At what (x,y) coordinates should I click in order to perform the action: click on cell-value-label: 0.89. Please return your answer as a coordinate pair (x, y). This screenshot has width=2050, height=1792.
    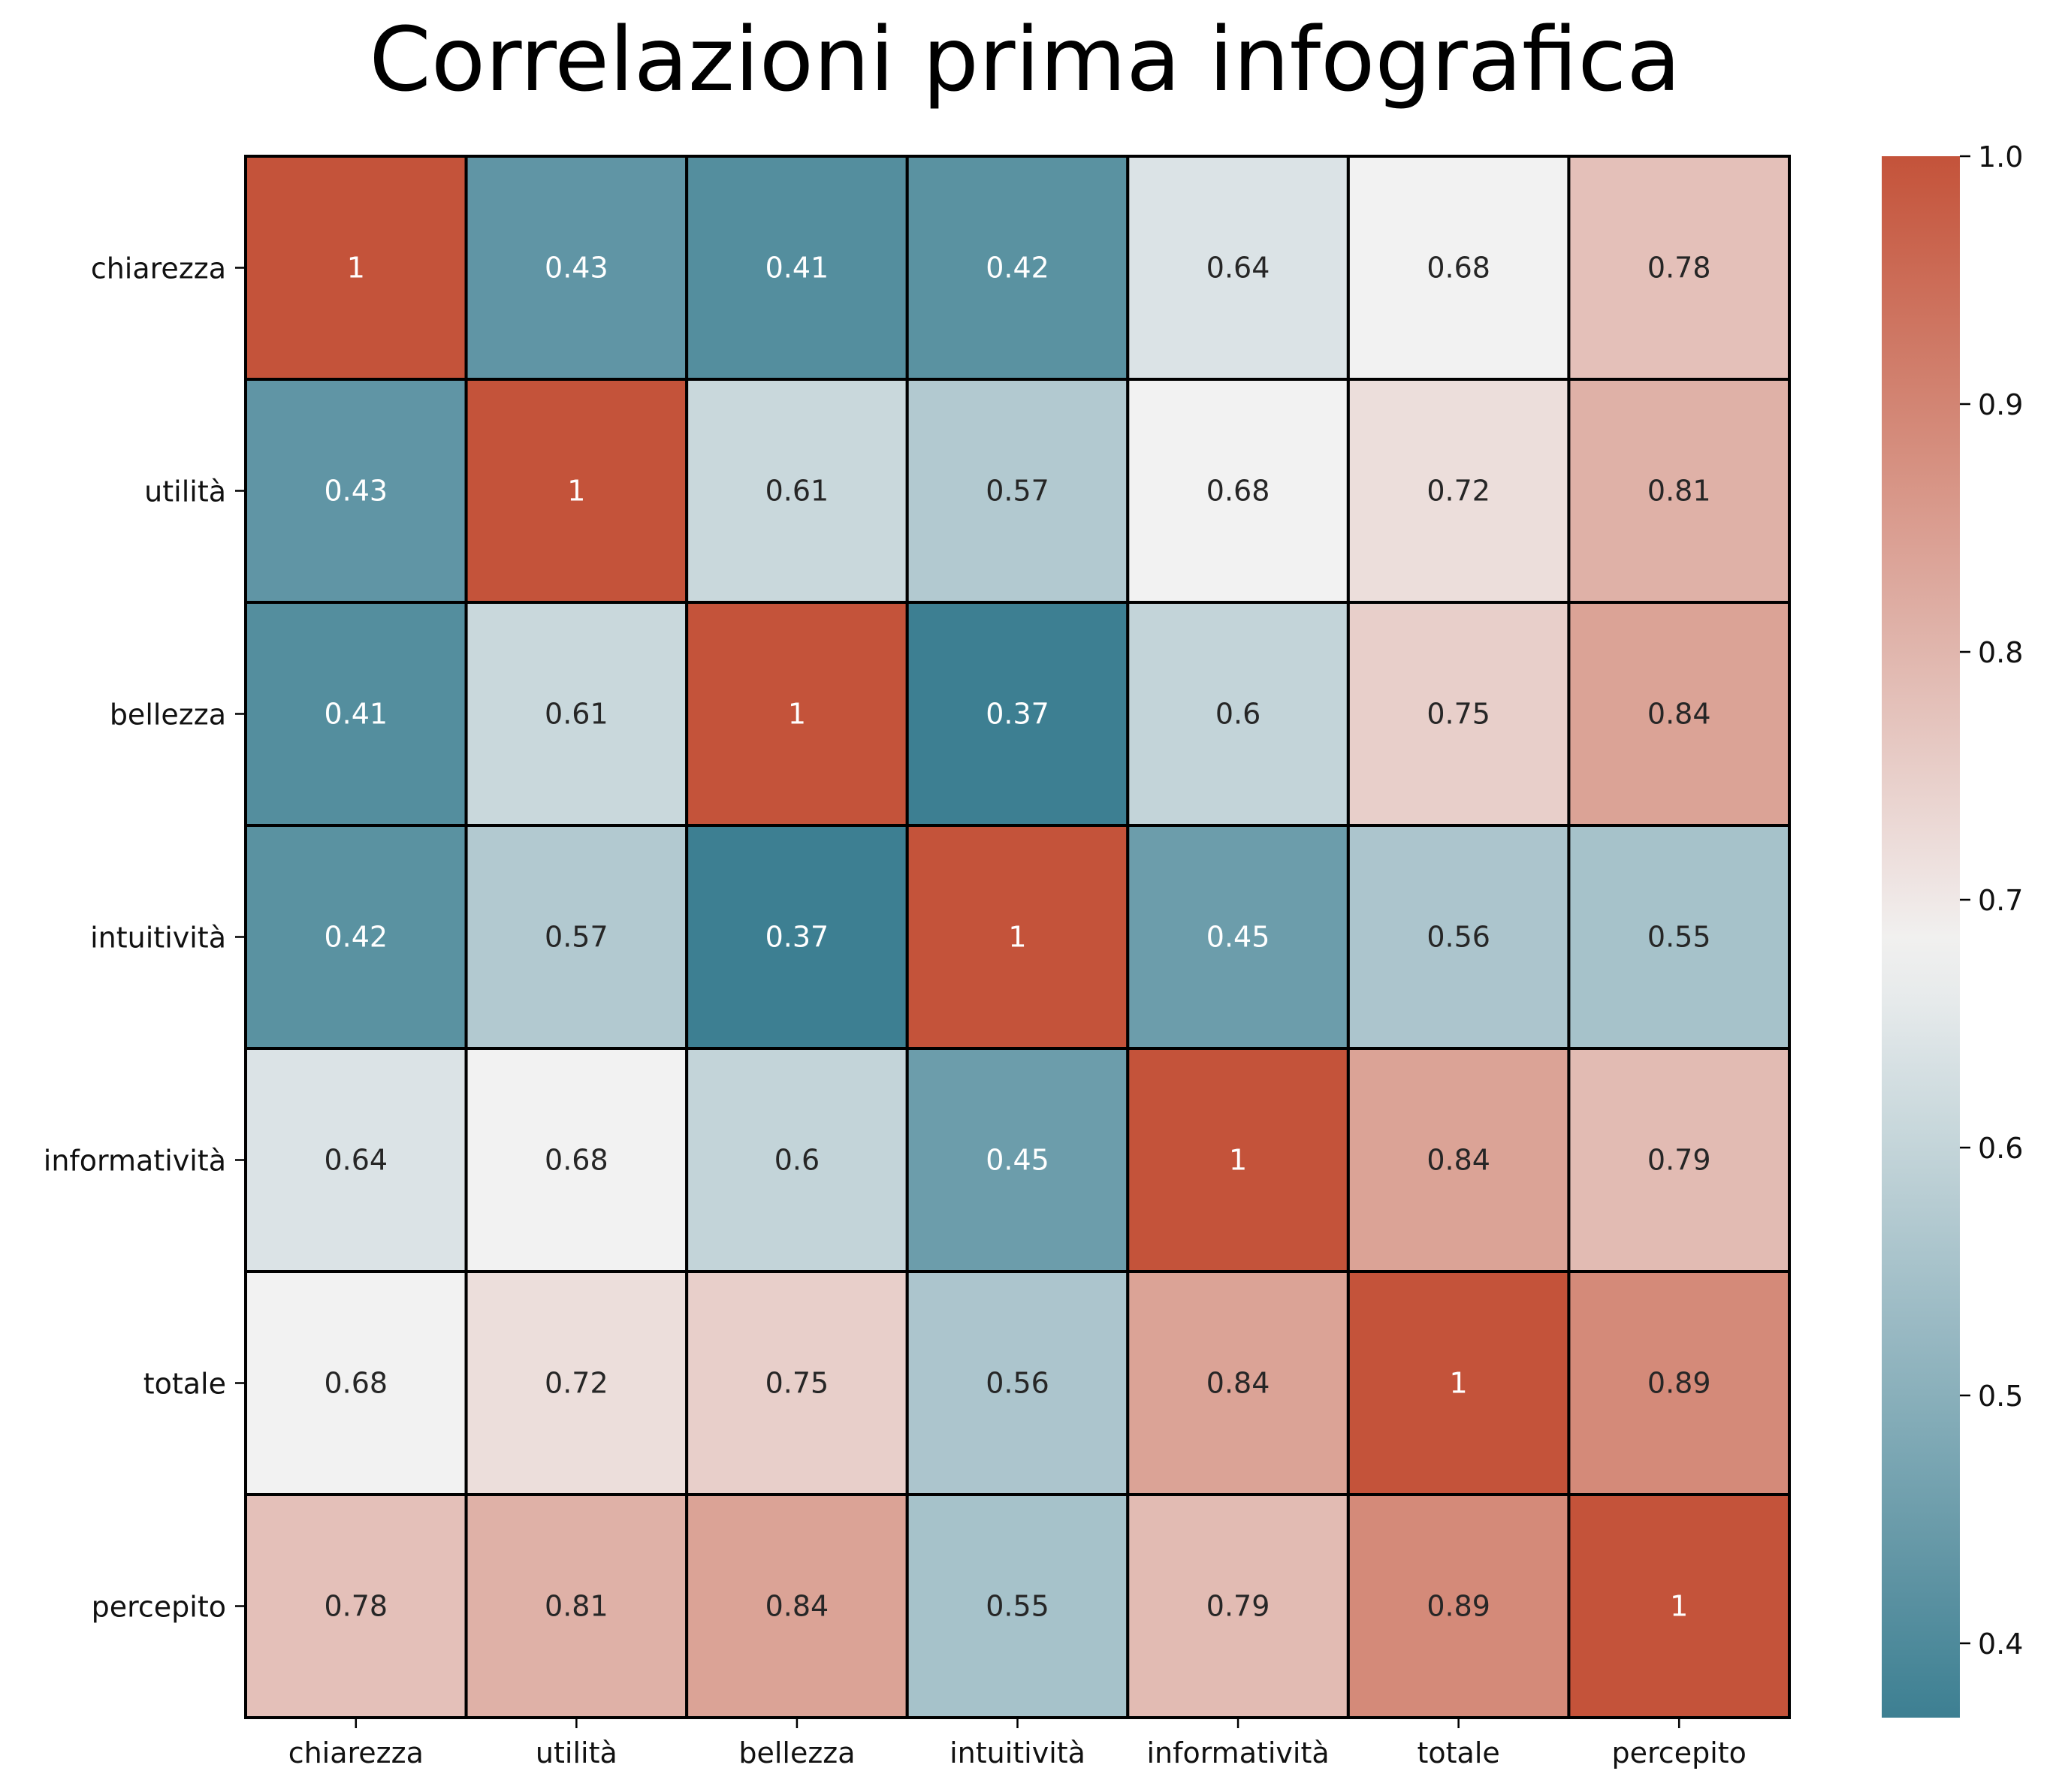
    Looking at the image, I should click on (1459, 1606).